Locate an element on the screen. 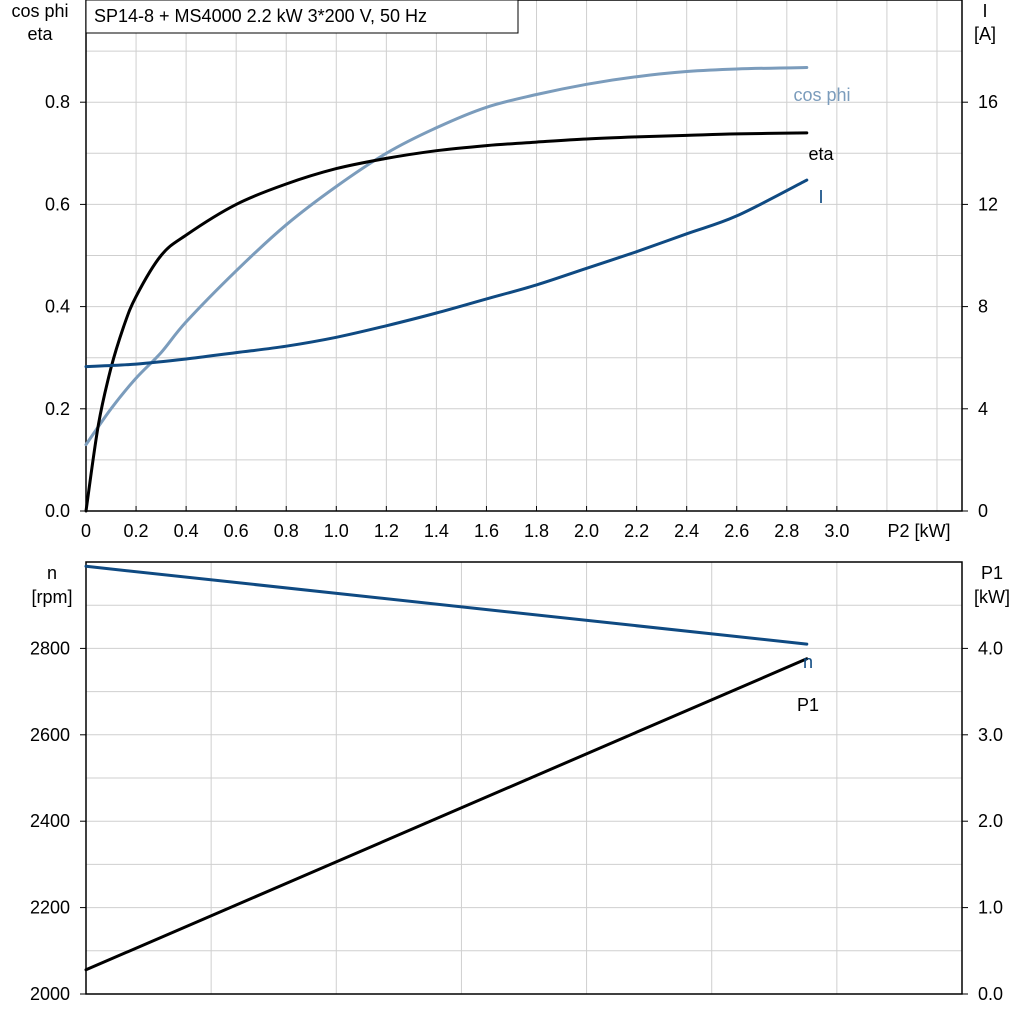 The image size is (1024, 1024). top-right-axis-label-2: [A] is located at coordinates (985, 34).